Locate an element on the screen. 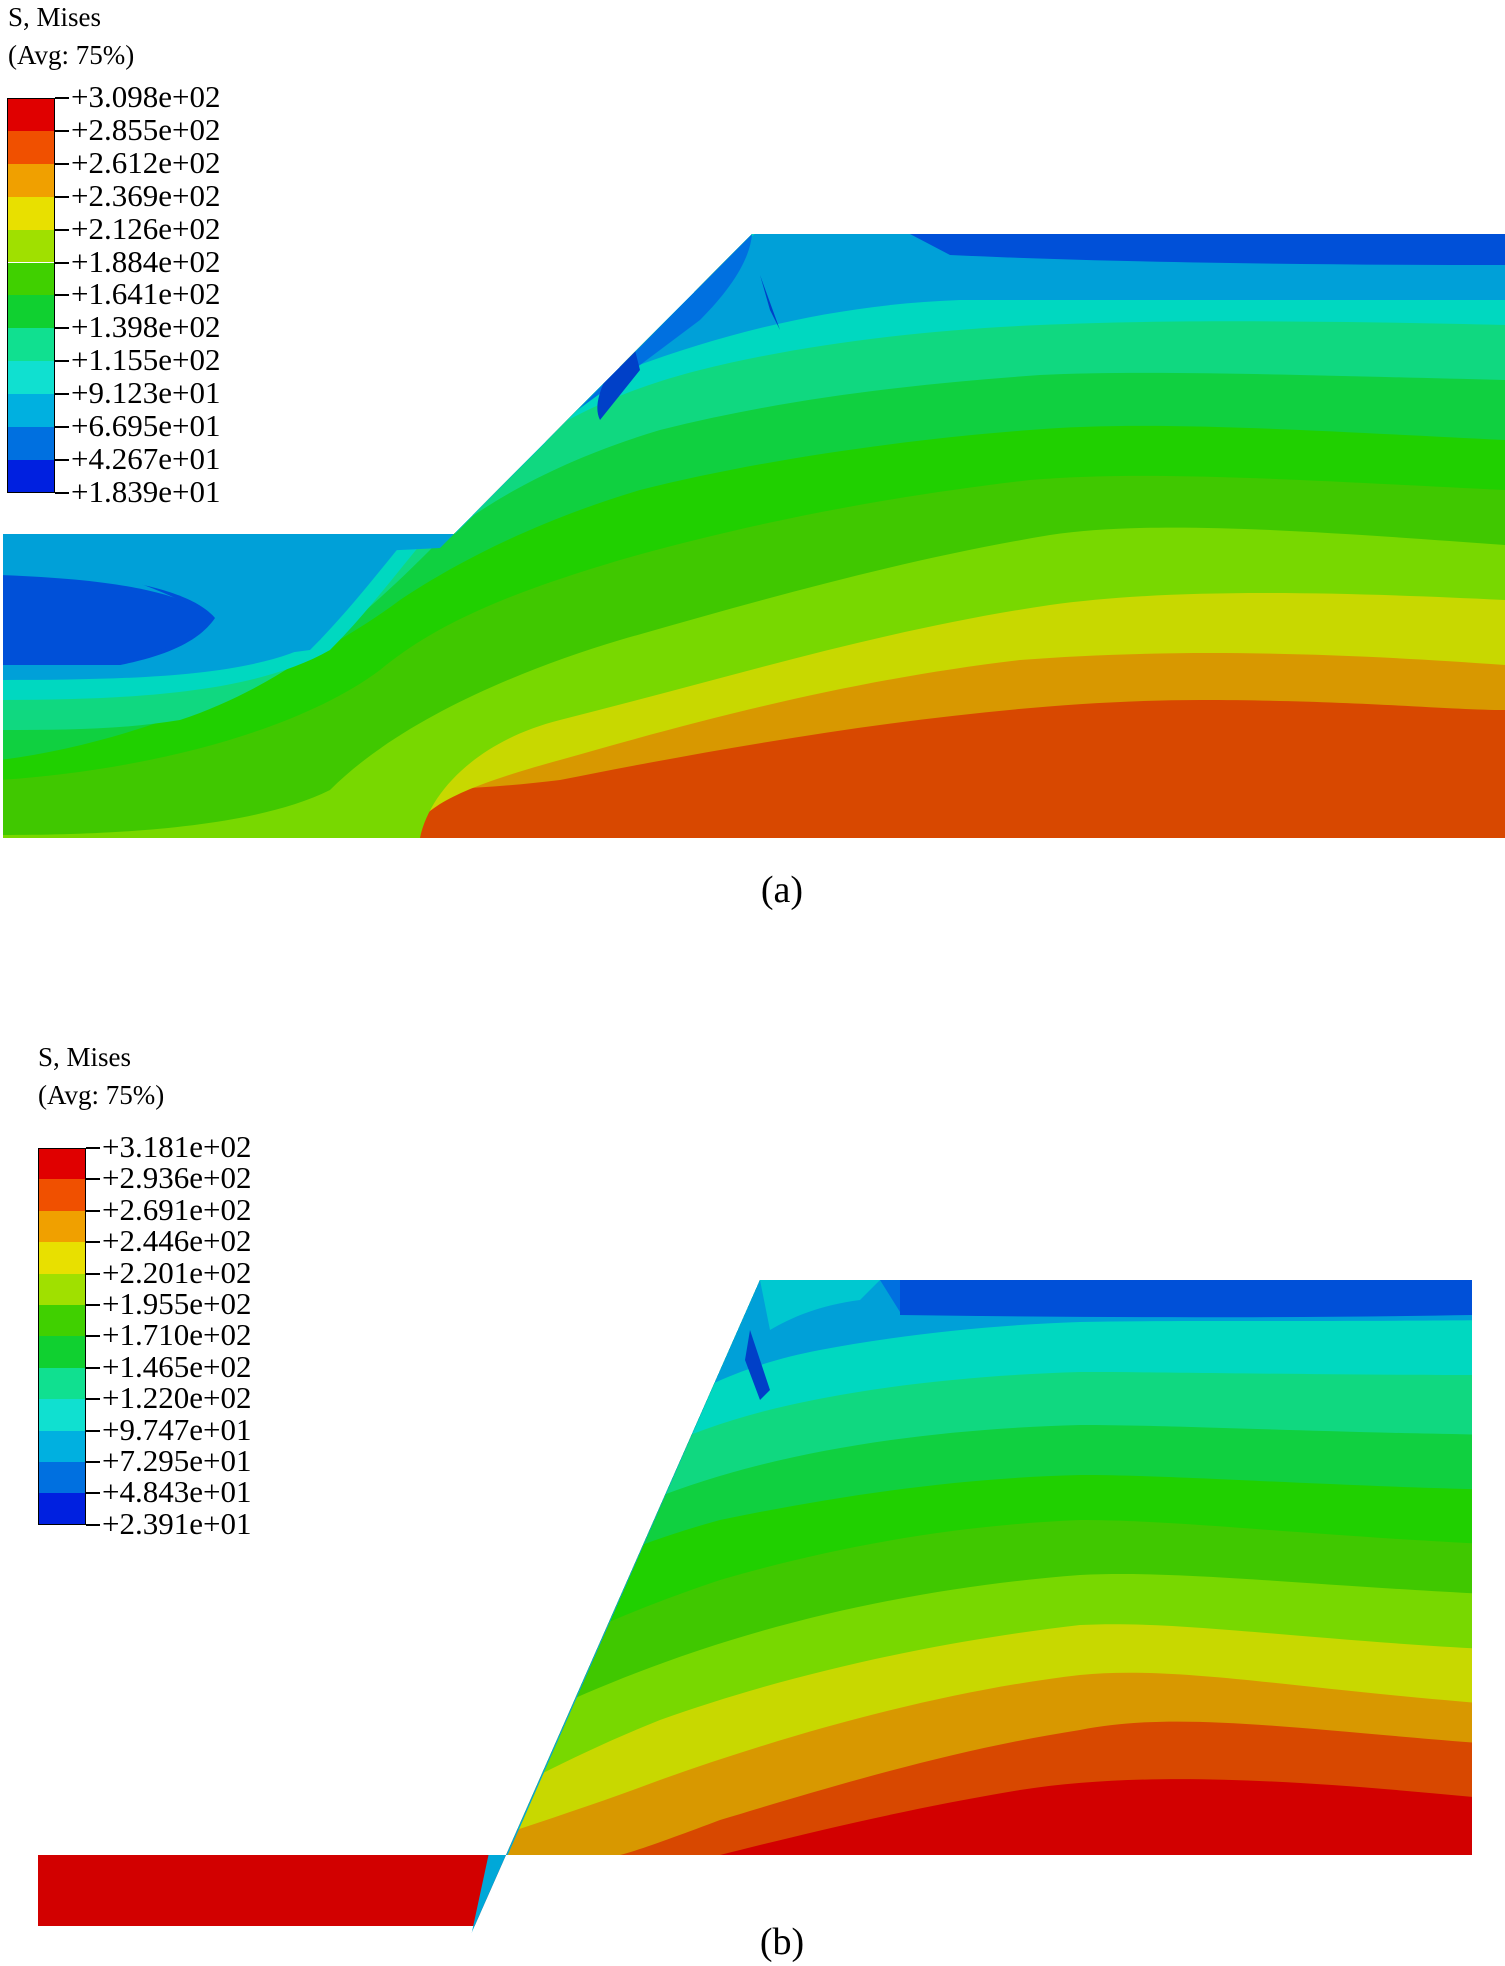 The height and width of the screenshot is (1966, 1505). band-blue-top-b is located at coordinates (1186, 1299).